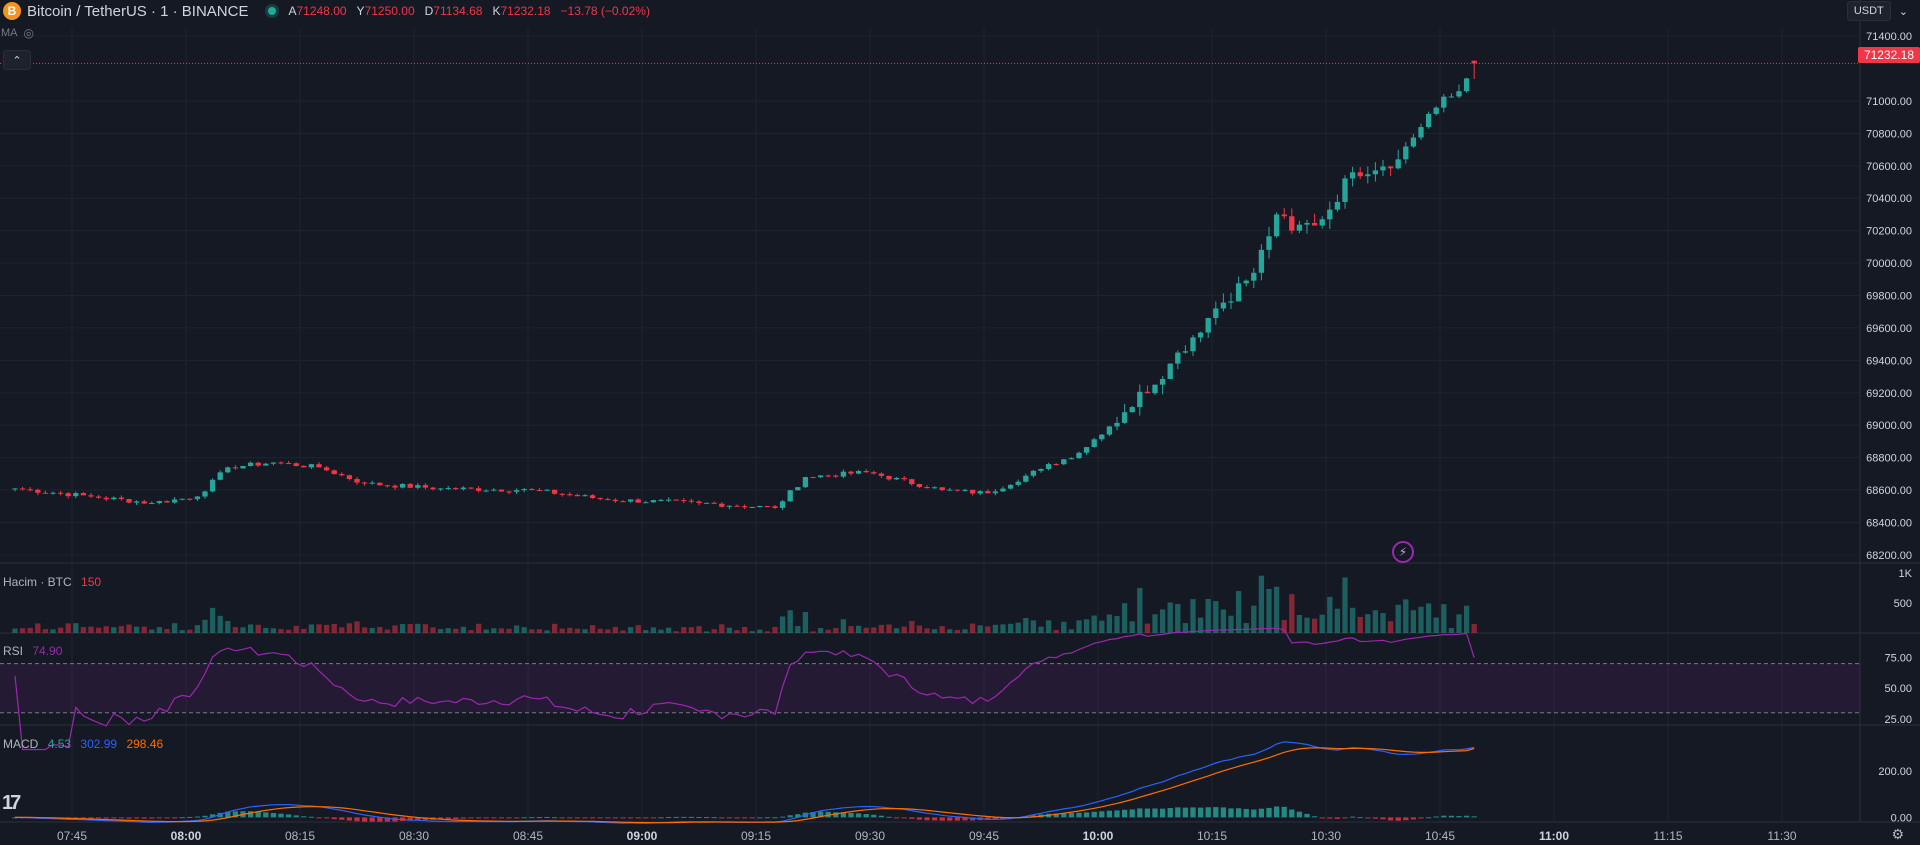 Image resolution: width=1920 pixels, height=845 pixels. I want to click on eye-hidden-icon: ◎, so click(28, 33).